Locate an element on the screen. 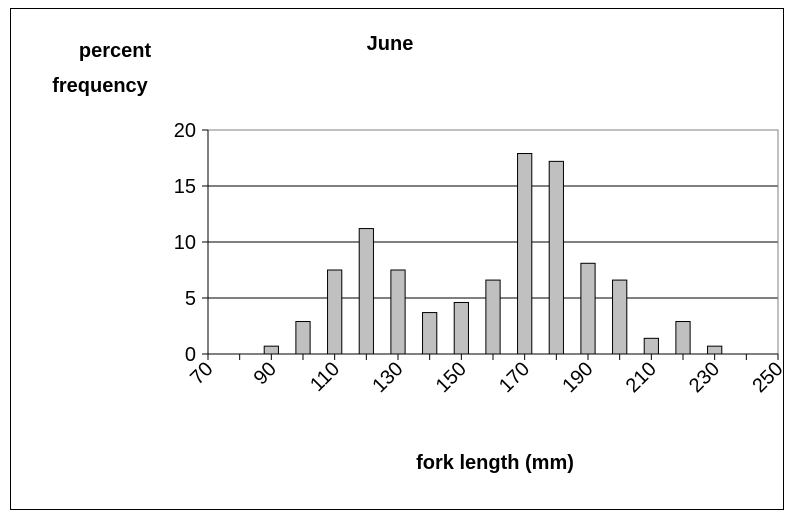 This screenshot has width=792, height=512. x-tick-label: 190 is located at coordinates (577, 377).